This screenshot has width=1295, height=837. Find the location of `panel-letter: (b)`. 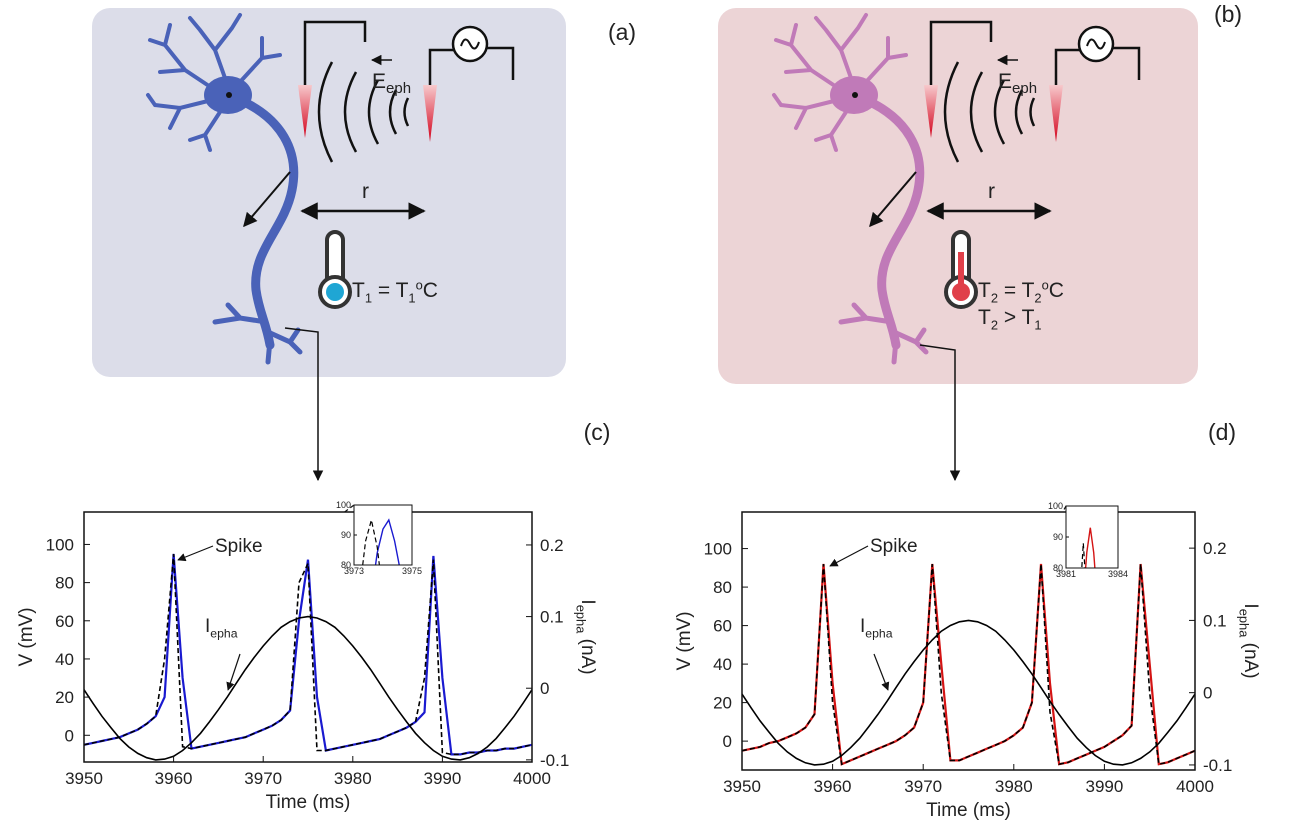

panel-letter: (b) is located at coordinates (1228, 14).